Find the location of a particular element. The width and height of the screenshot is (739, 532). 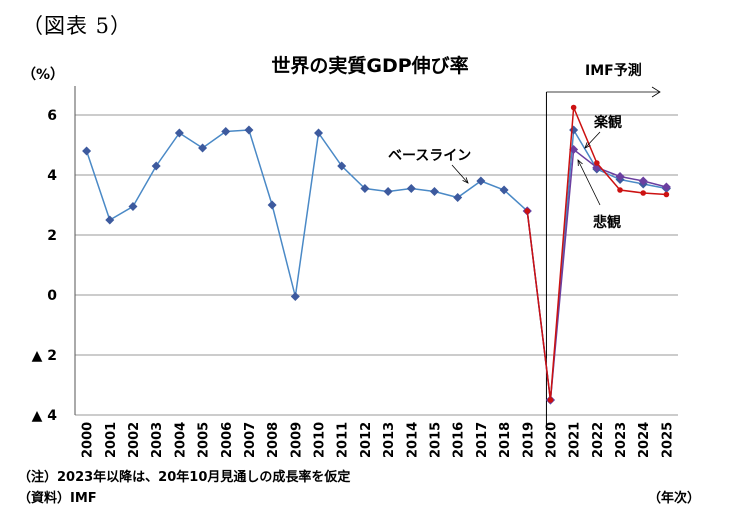

chart-title: 世界の実質GDP伸び率 is located at coordinates (369, 65).